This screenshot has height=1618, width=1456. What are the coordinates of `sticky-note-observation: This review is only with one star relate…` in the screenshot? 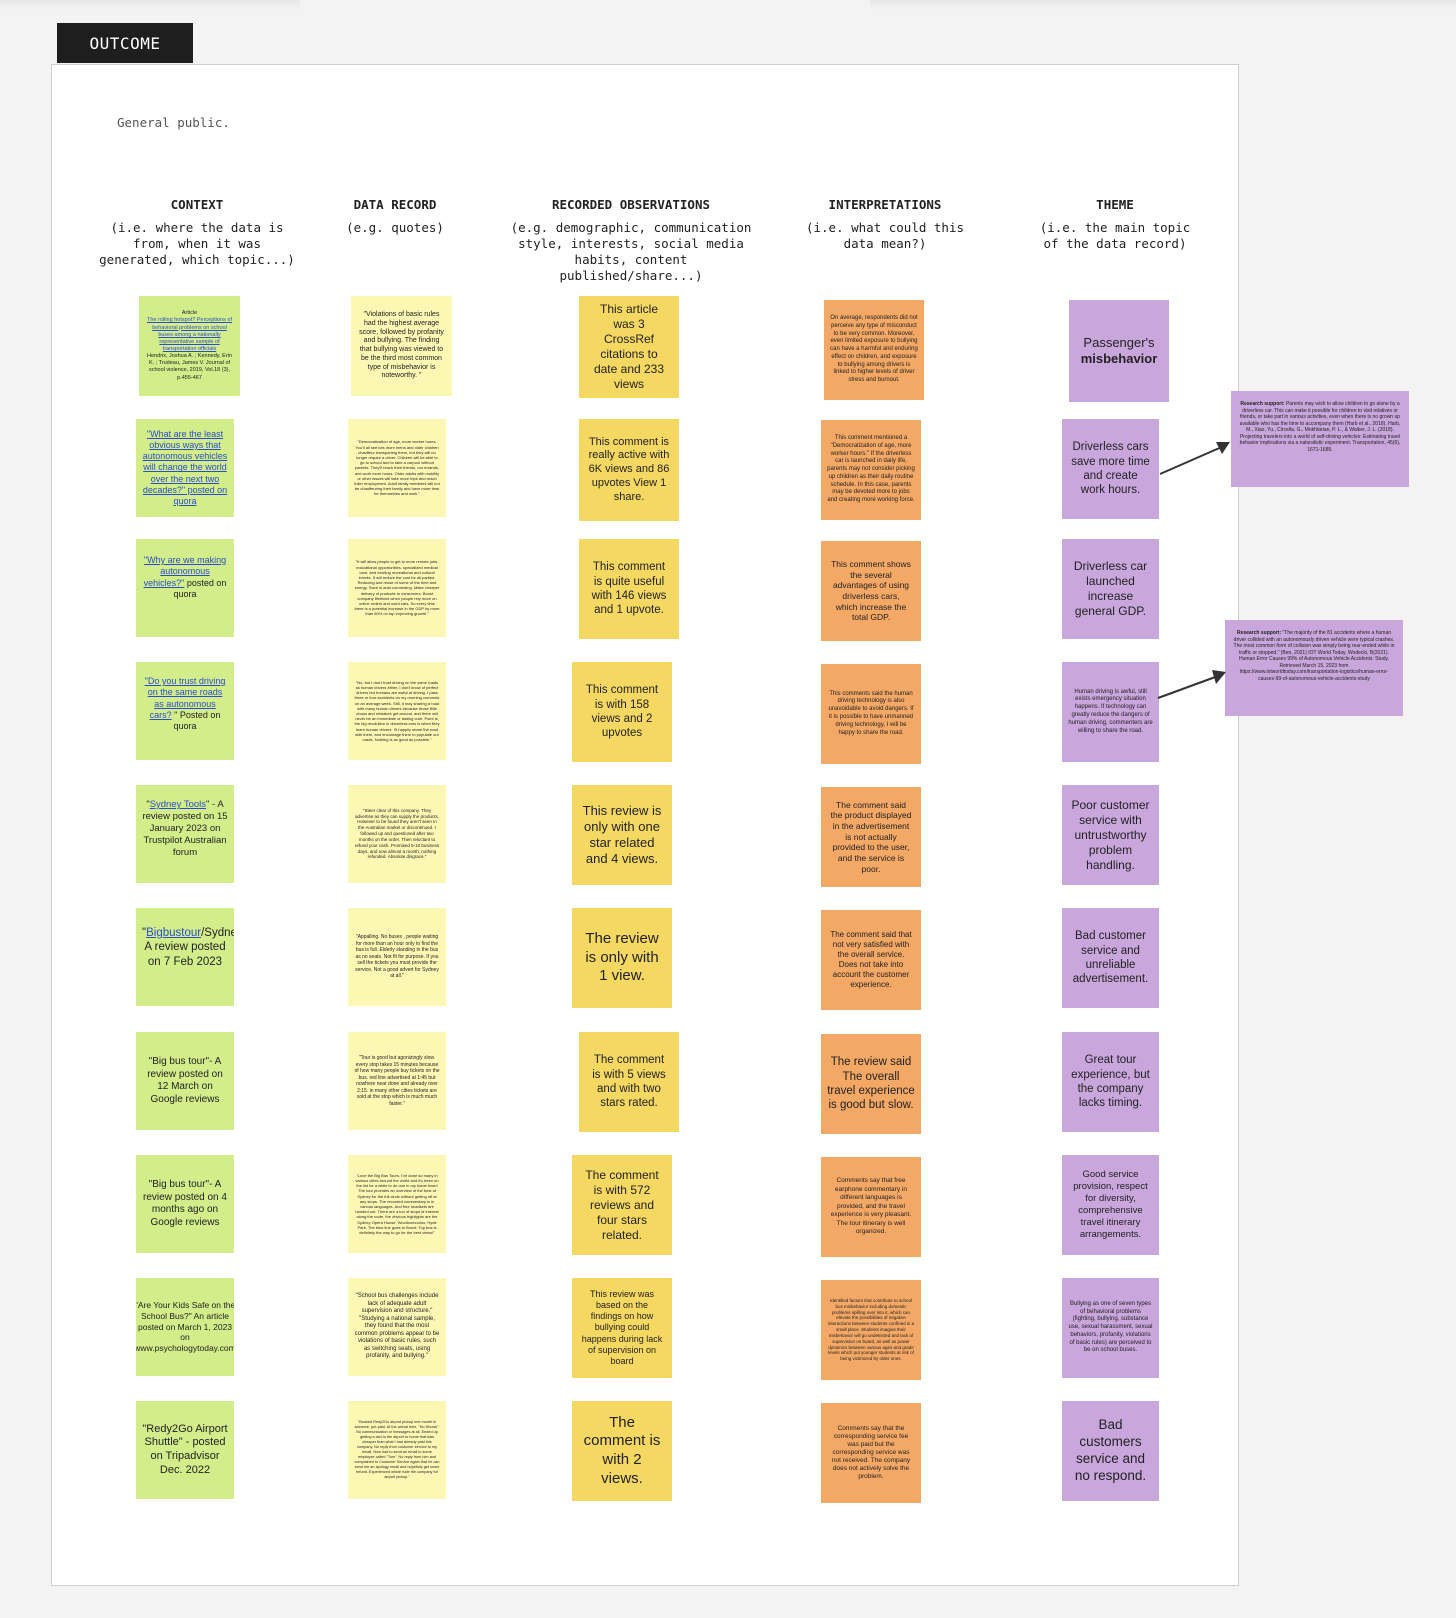 It's located at (622, 835).